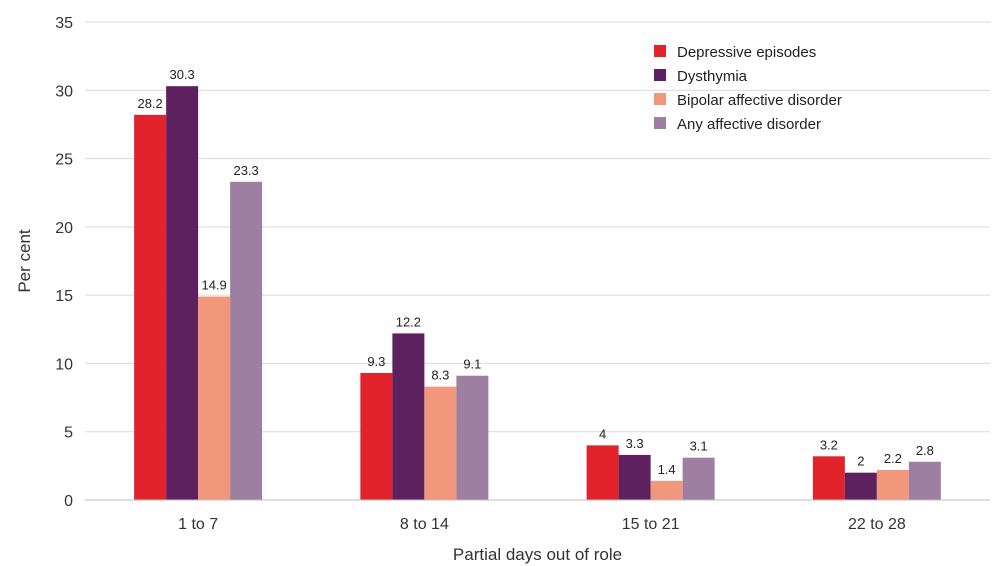  Describe the element at coordinates (893, 458) in the screenshot. I see `data-label: 2.2` at that location.